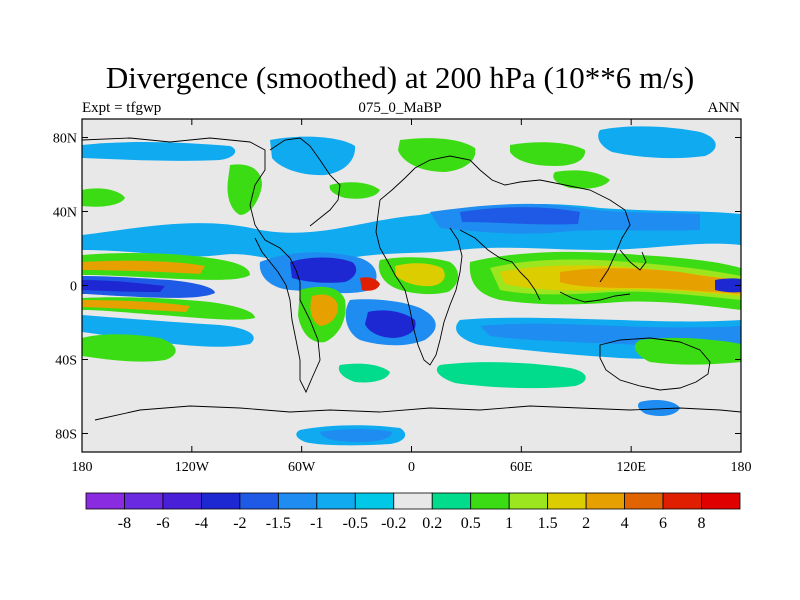  Describe the element at coordinates (509, 523) in the screenshot. I see `colorbar-label: 1` at that location.